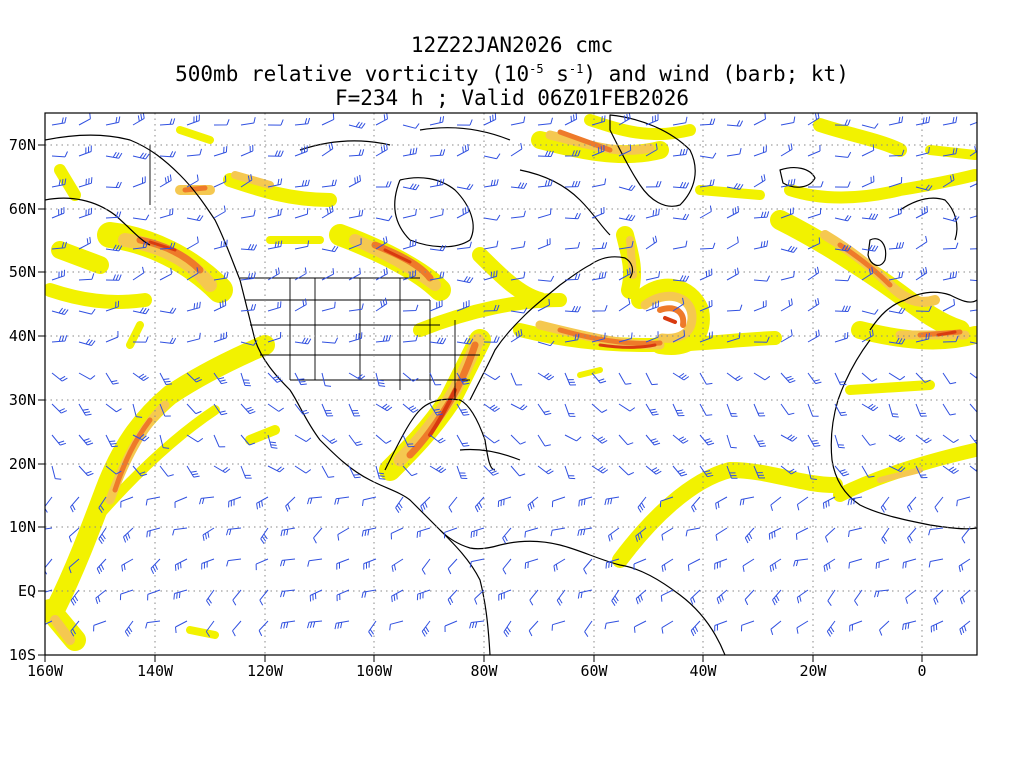 The width and height of the screenshot is (1024, 768). Describe the element at coordinates (556, 74) in the screenshot. I see `title-field-mid: s` at that location.